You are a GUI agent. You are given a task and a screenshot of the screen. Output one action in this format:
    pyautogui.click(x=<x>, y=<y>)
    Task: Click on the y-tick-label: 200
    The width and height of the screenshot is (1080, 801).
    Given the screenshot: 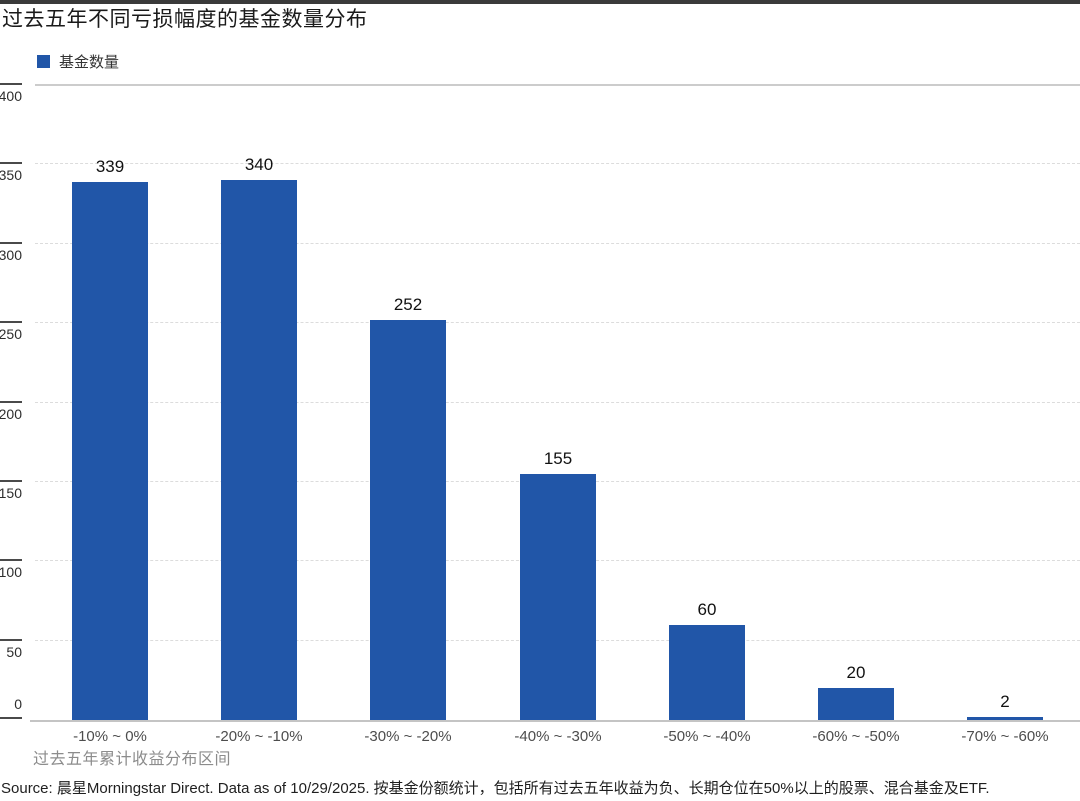 What is the action you would take?
    pyautogui.click(x=11, y=414)
    